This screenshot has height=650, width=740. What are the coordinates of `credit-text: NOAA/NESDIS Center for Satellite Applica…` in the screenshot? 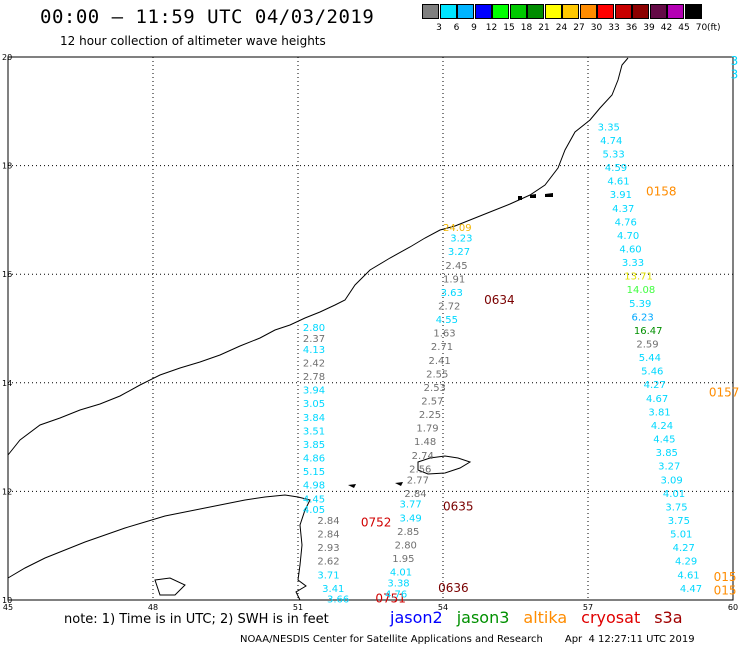 It's located at (391, 639).